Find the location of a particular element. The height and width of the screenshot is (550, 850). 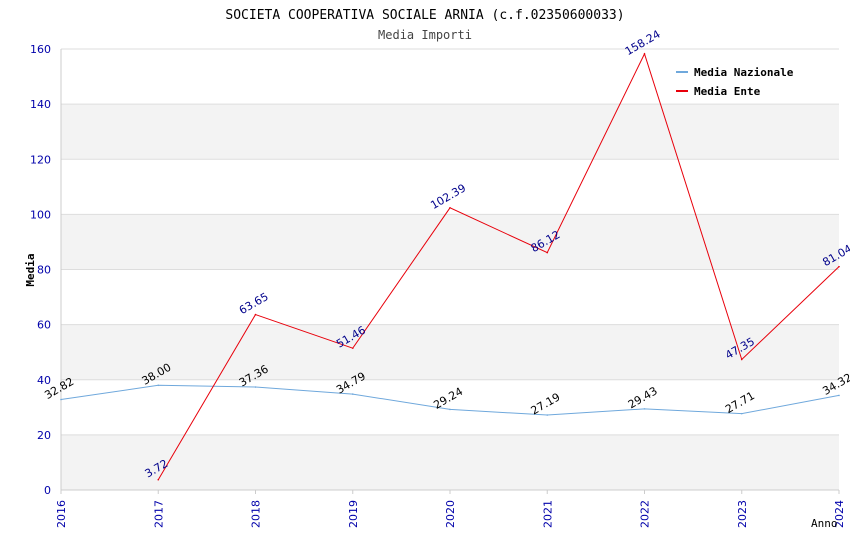

y-tick-label: 60 is located at coordinates (44, 325).